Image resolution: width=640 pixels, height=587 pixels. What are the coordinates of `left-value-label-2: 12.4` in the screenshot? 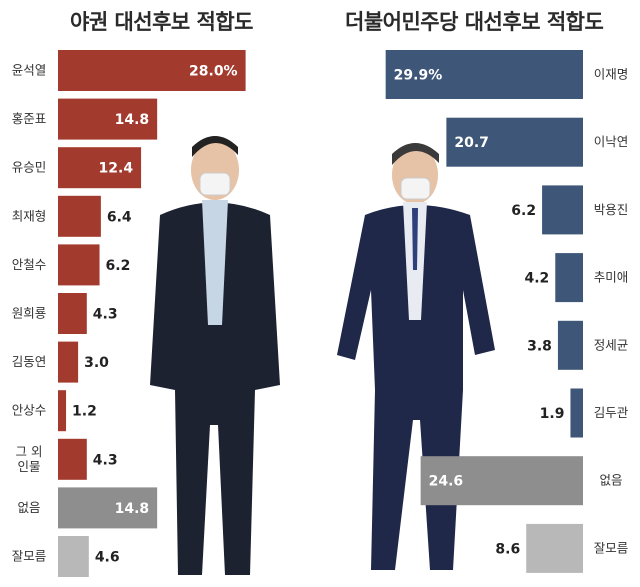 It's located at (116, 169).